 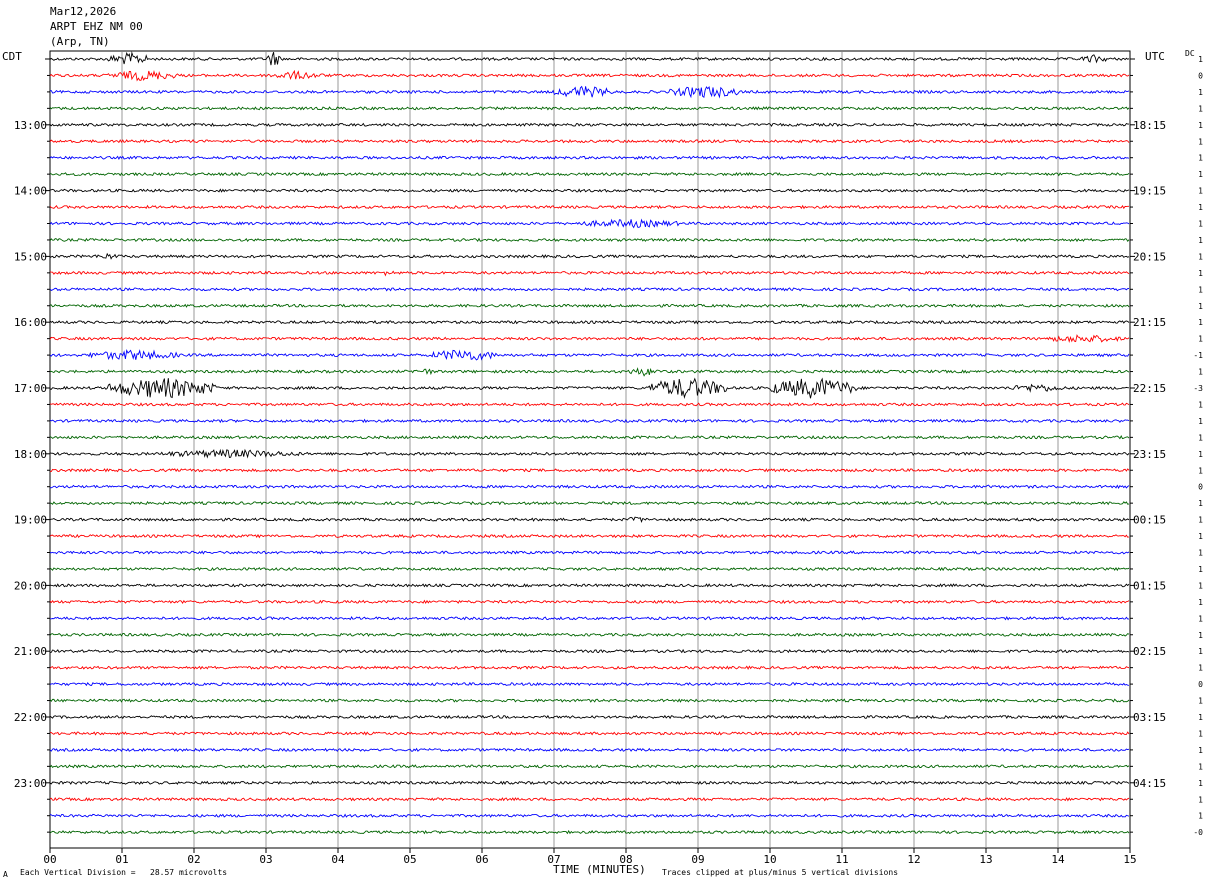 What do you see at coordinates (30, 454) in the screenshot?
I see `left-hour-label: 18:00` at bounding box center [30, 454].